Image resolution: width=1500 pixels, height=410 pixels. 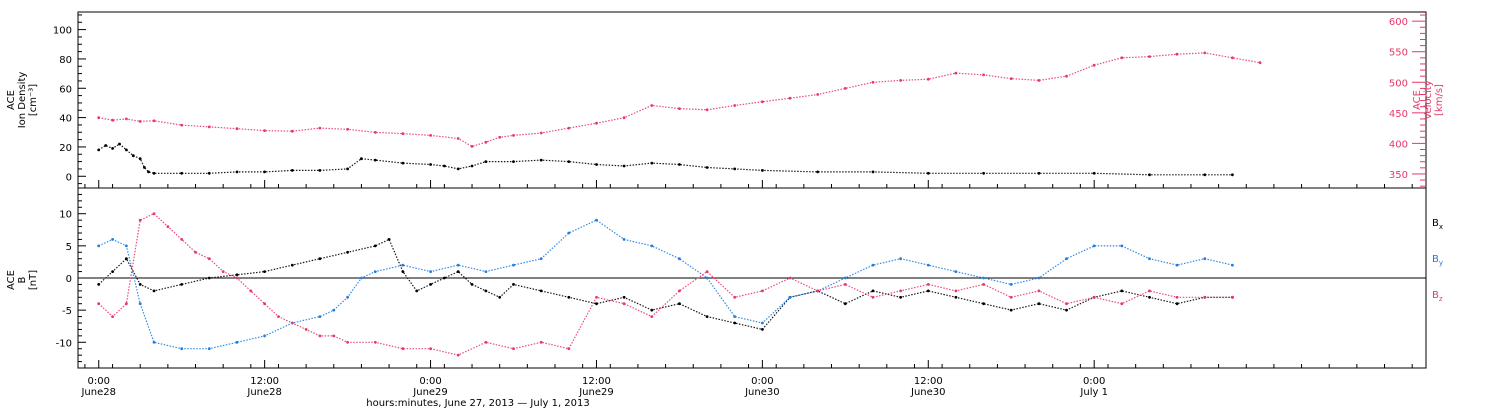 What do you see at coordinates (65, 89) in the screenshot?
I see `top-left-ytick-label: 60` at bounding box center [65, 89].